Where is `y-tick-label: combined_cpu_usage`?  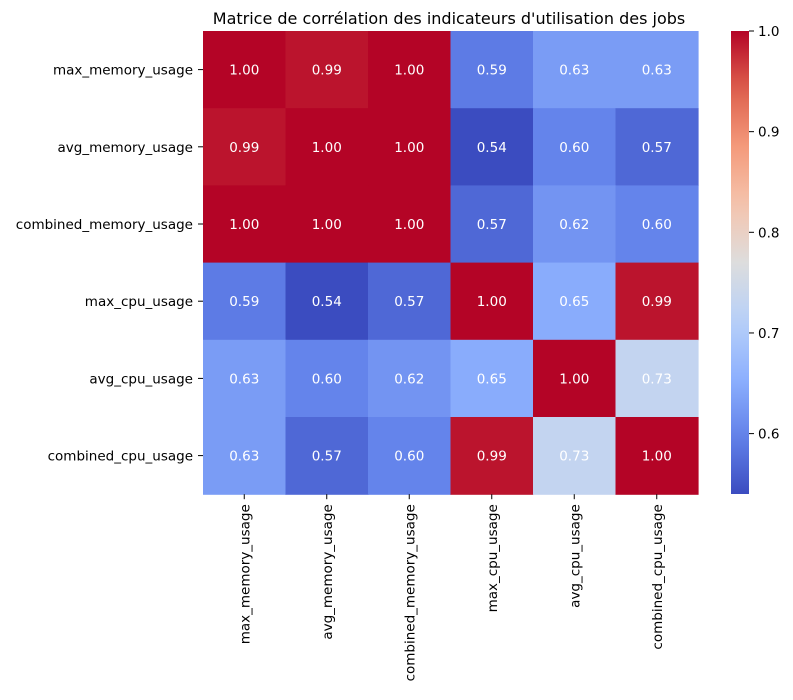 y-tick-label: combined_cpu_usage is located at coordinates (120, 457).